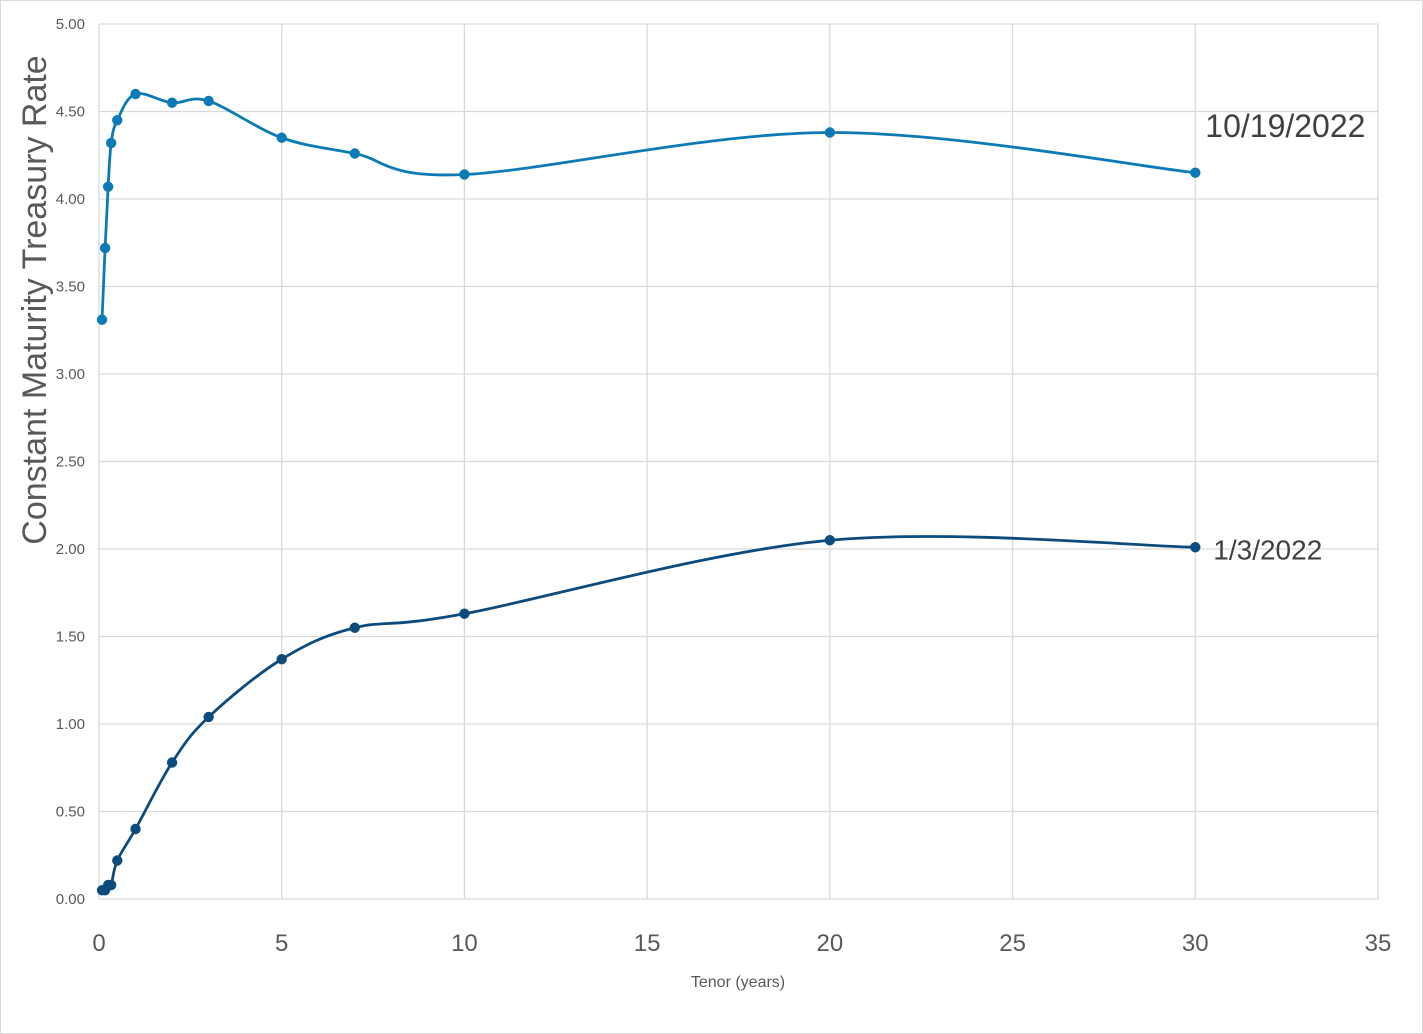 The image size is (1423, 1034). Describe the element at coordinates (70, 724) in the screenshot. I see `y-tick-label: 1.00` at that location.